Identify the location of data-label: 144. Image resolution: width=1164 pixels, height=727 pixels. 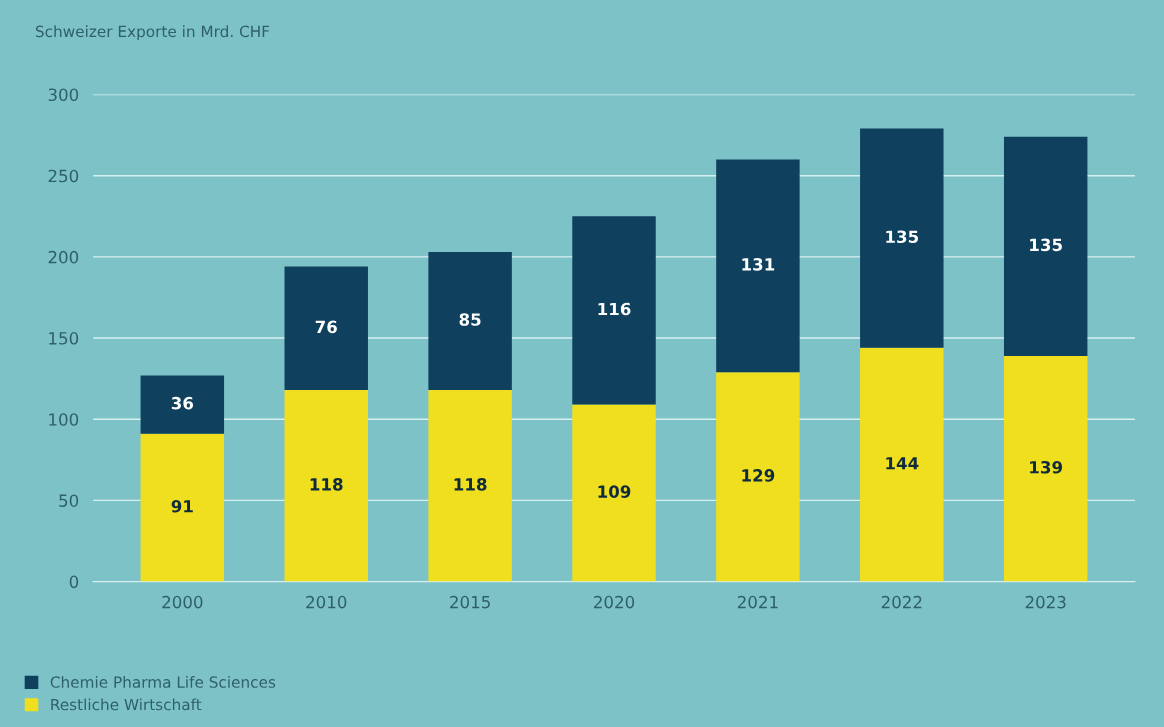
(902, 463).